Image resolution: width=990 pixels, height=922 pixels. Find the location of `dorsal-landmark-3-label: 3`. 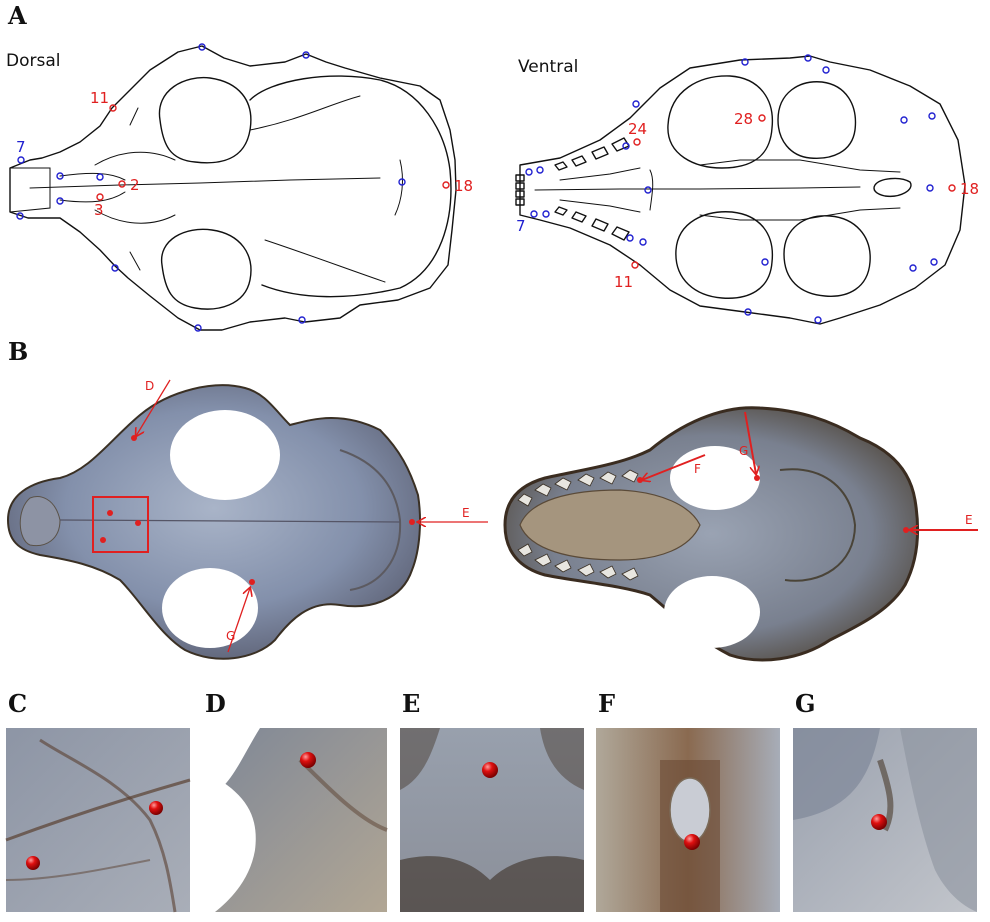

dorsal-landmark-3-label: 3 is located at coordinates (99, 210).